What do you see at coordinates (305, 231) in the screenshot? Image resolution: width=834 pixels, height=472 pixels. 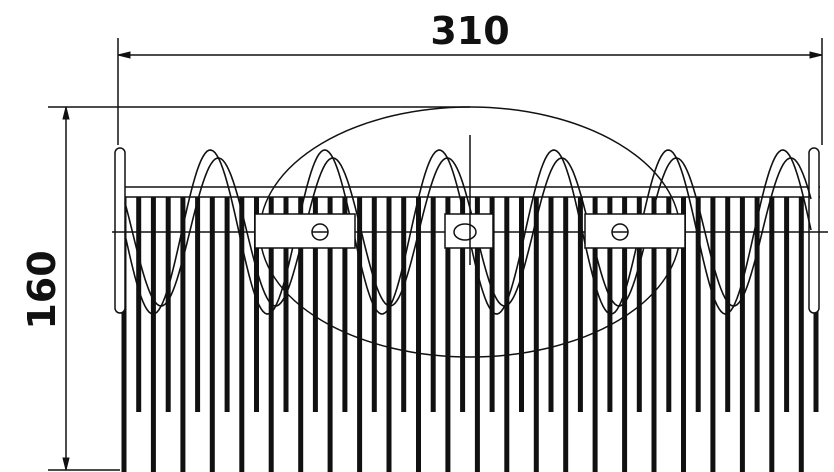 I see `lamp-socket-left` at bounding box center [305, 231].